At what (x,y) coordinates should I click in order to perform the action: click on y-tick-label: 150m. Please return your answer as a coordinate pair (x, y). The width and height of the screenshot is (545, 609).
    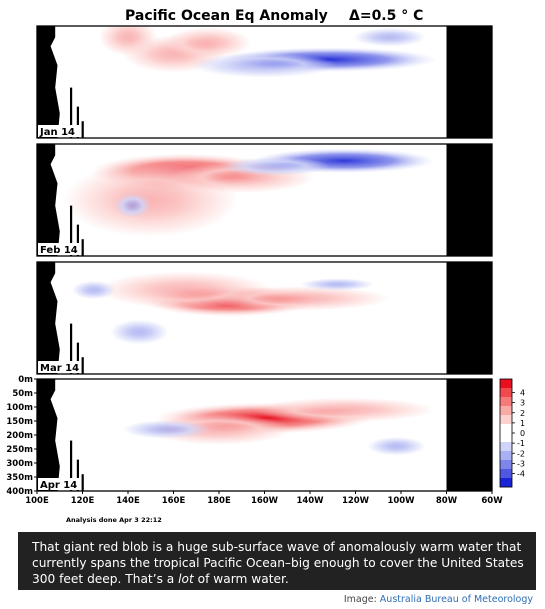
    Looking at the image, I should click on (19, 422).